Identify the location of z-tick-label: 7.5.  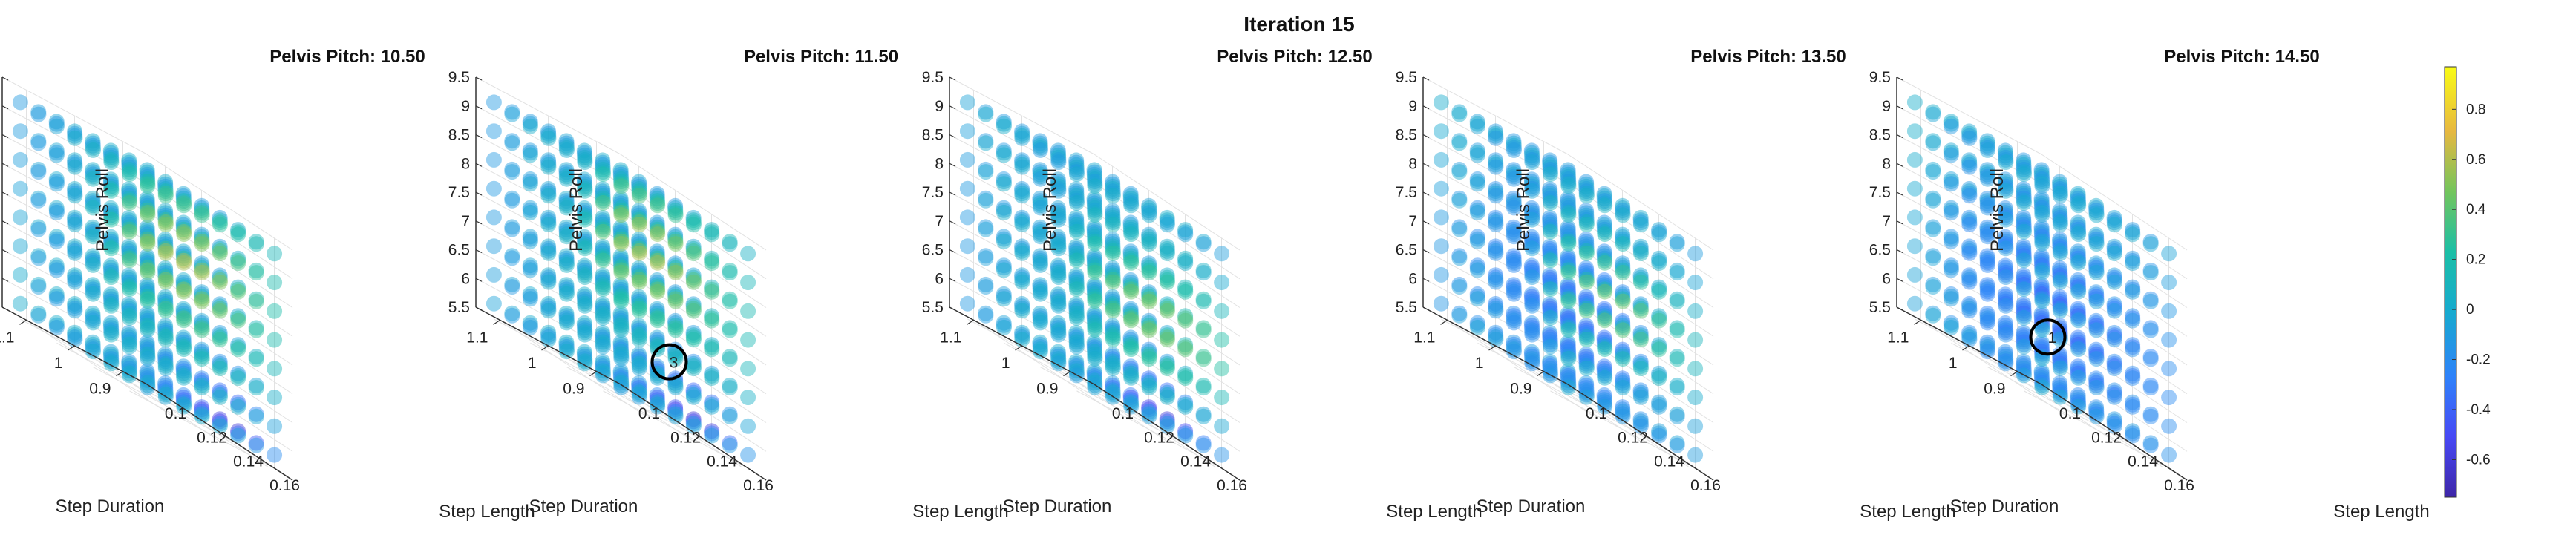
(459, 192).